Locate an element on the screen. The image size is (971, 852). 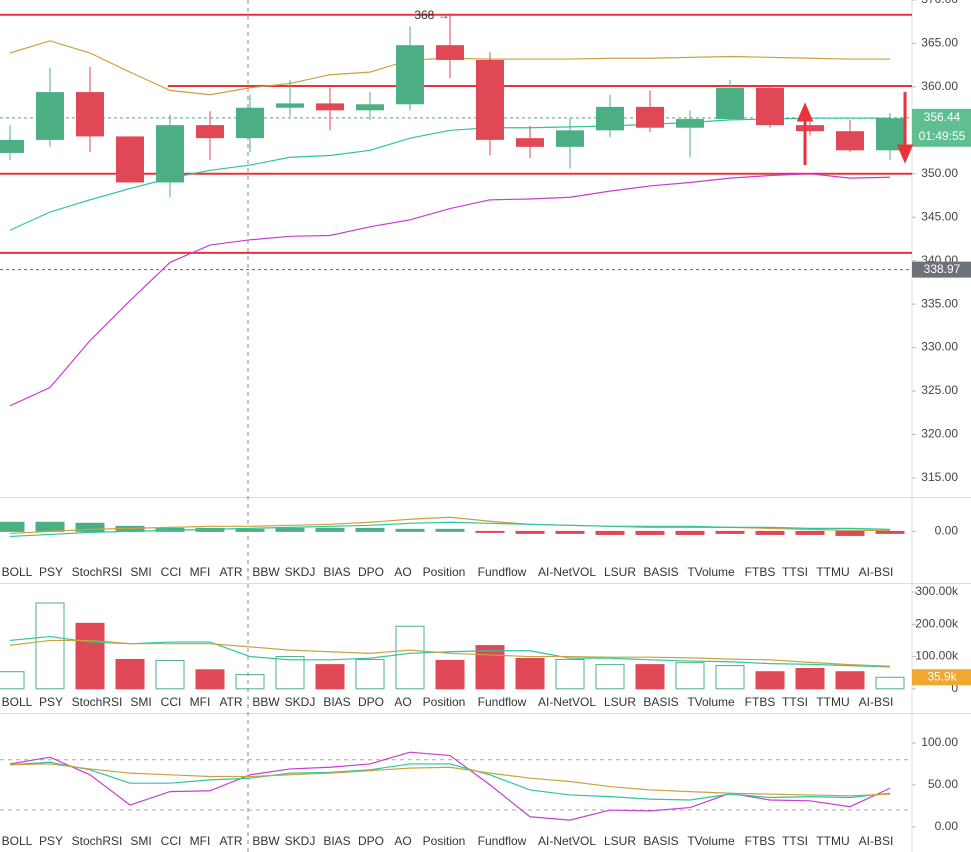
last-price-label: 356.44 is located at coordinates (942, 117).